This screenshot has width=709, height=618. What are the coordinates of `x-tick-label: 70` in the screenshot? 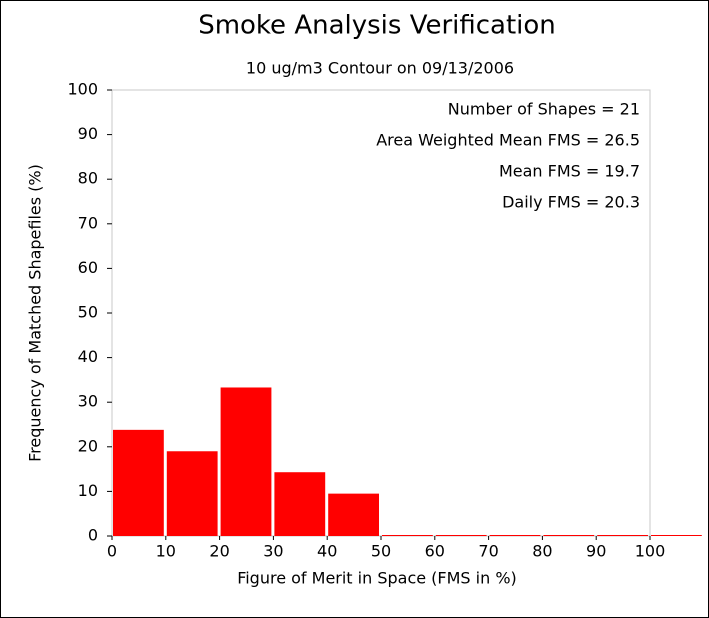 It's located at (488, 551).